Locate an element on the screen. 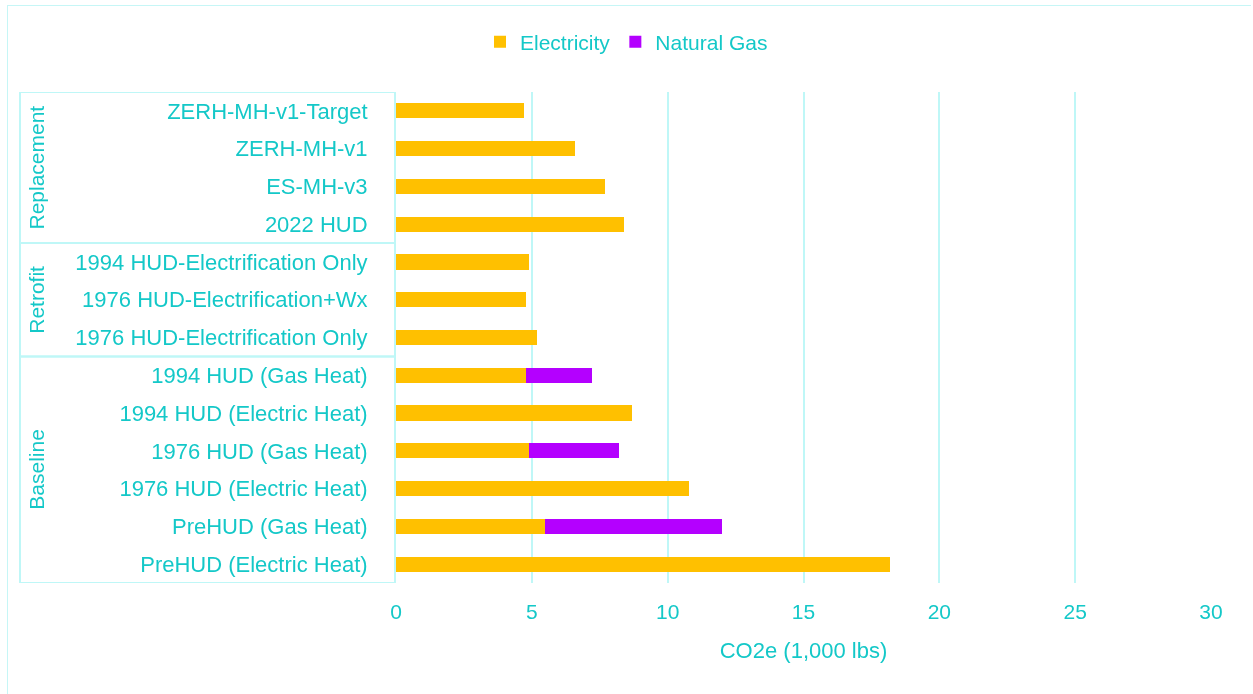 This screenshot has width=1253, height=694. y-tick-label: 2022 HUD is located at coordinates (316, 224).